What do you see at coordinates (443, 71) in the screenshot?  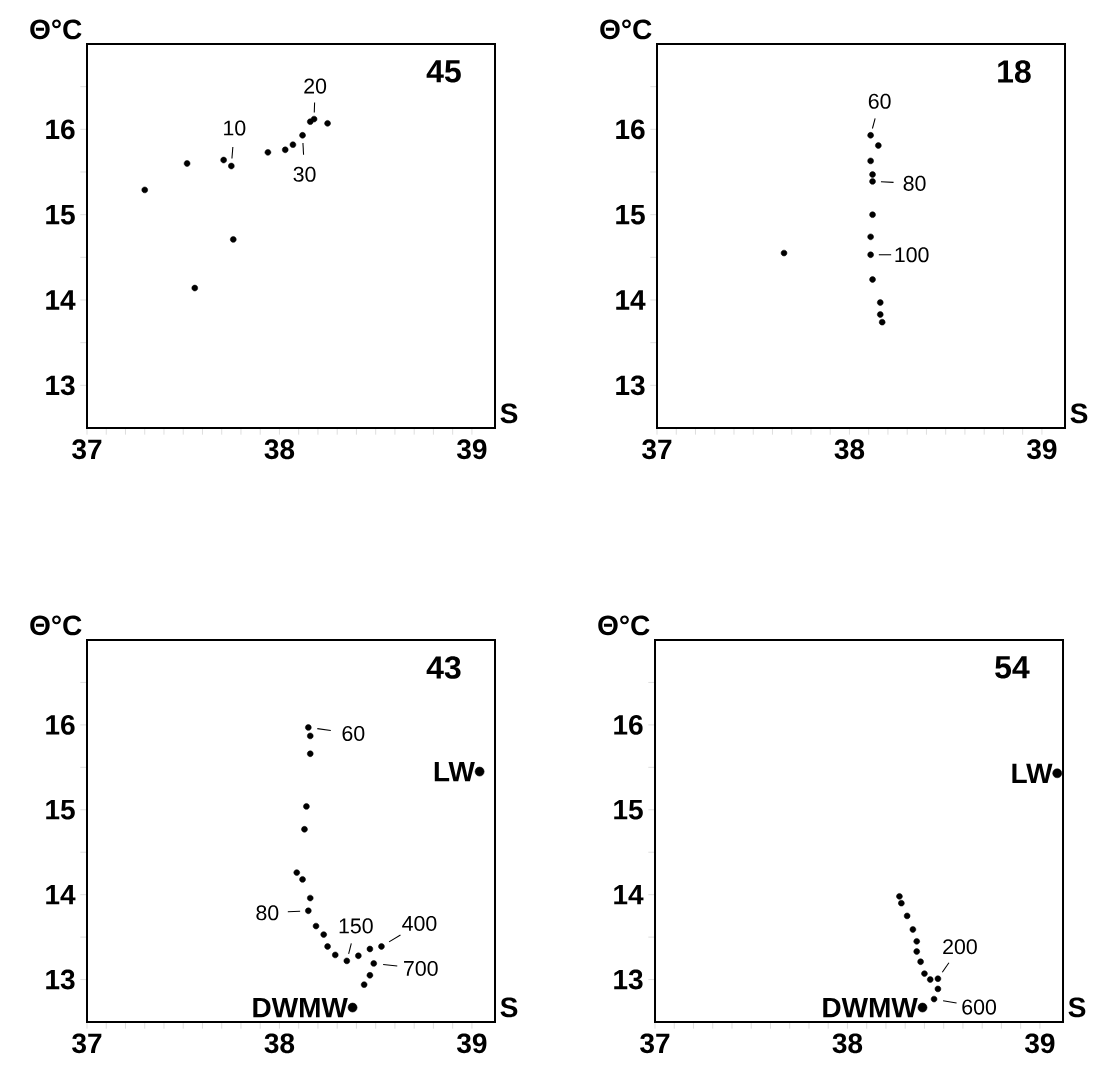 I see `annotation: 45` at bounding box center [443, 71].